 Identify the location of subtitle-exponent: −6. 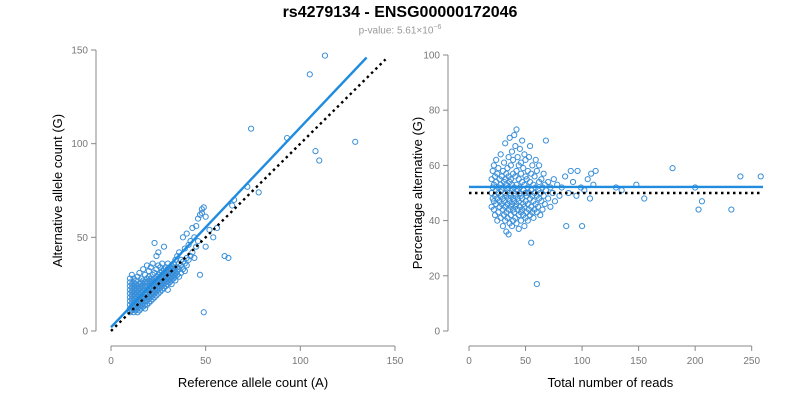
(437, 27).